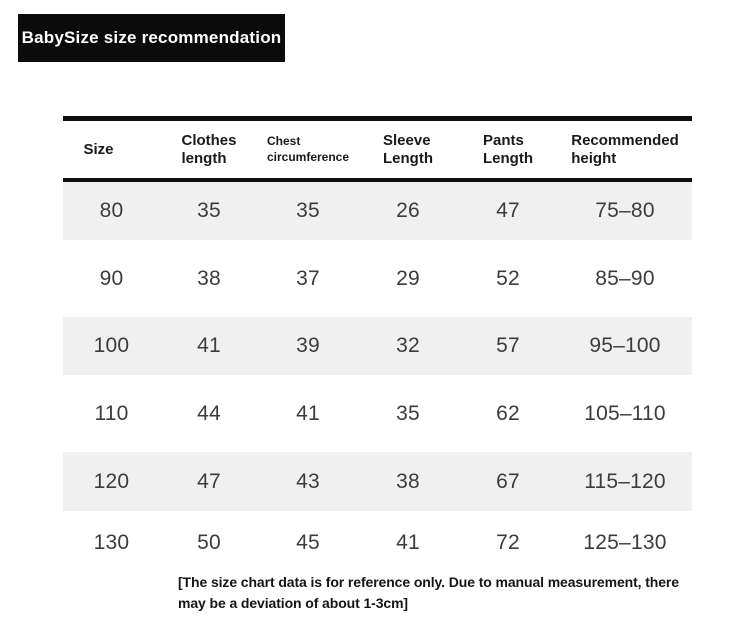  I want to click on size-cell: 130, so click(111, 542).